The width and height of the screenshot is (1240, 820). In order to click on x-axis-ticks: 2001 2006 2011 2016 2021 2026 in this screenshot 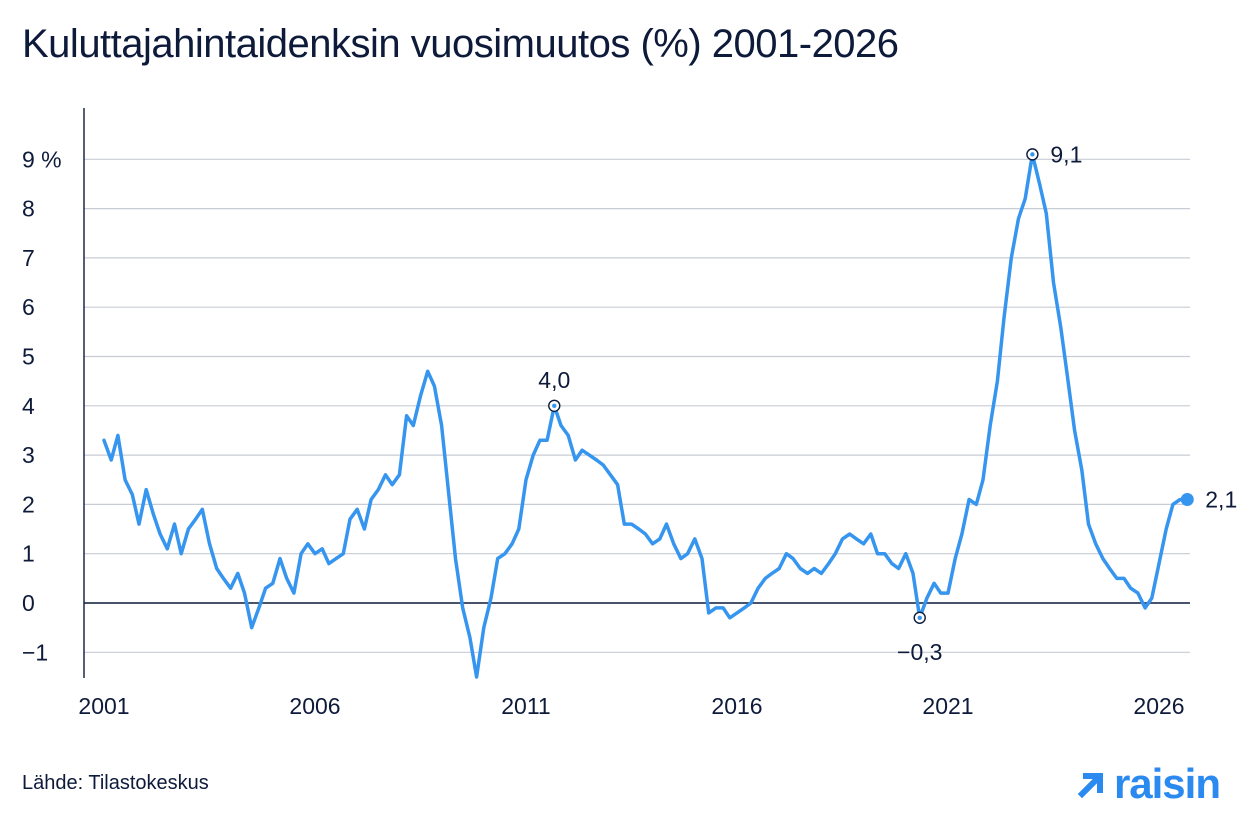, I will do `click(631, 706)`.